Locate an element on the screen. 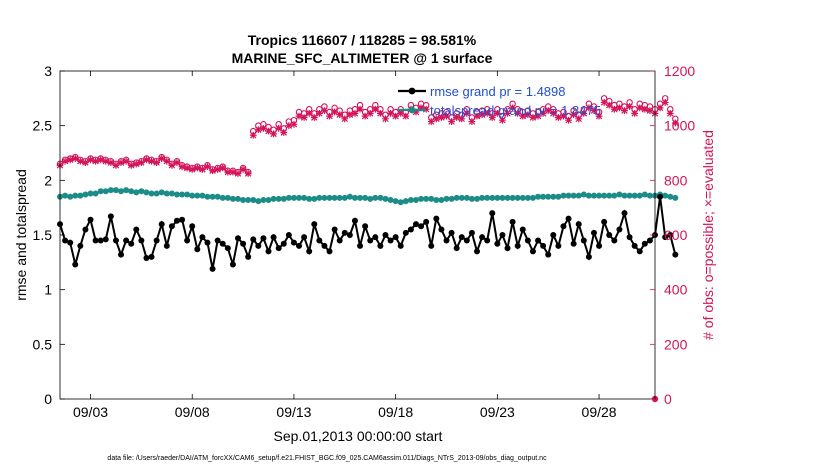 The height and width of the screenshot is (470, 830). x-tick-label: 09/18 is located at coordinates (395, 412).